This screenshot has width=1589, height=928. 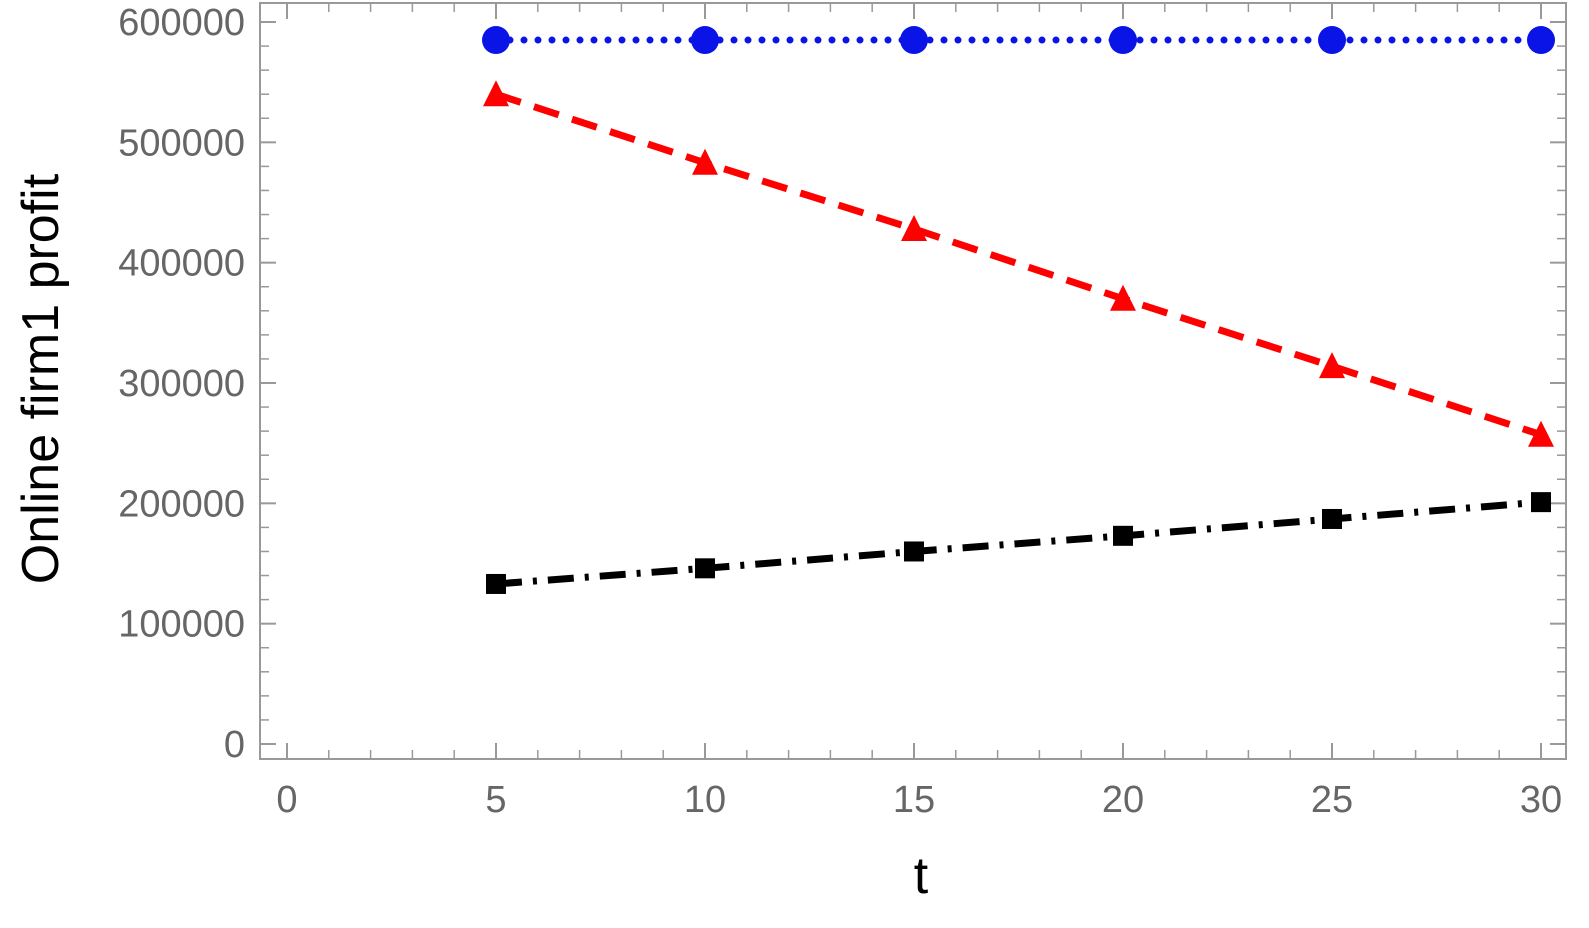 What do you see at coordinates (181, 143) in the screenshot?
I see `y-tick-label: 500000` at bounding box center [181, 143].